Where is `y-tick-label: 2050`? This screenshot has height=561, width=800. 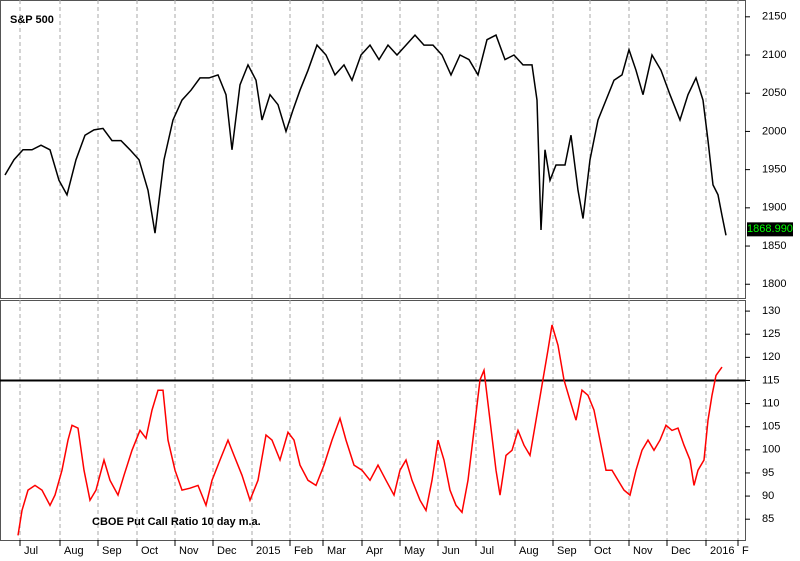
y-tick-label: 2050 is located at coordinates (774, 93).